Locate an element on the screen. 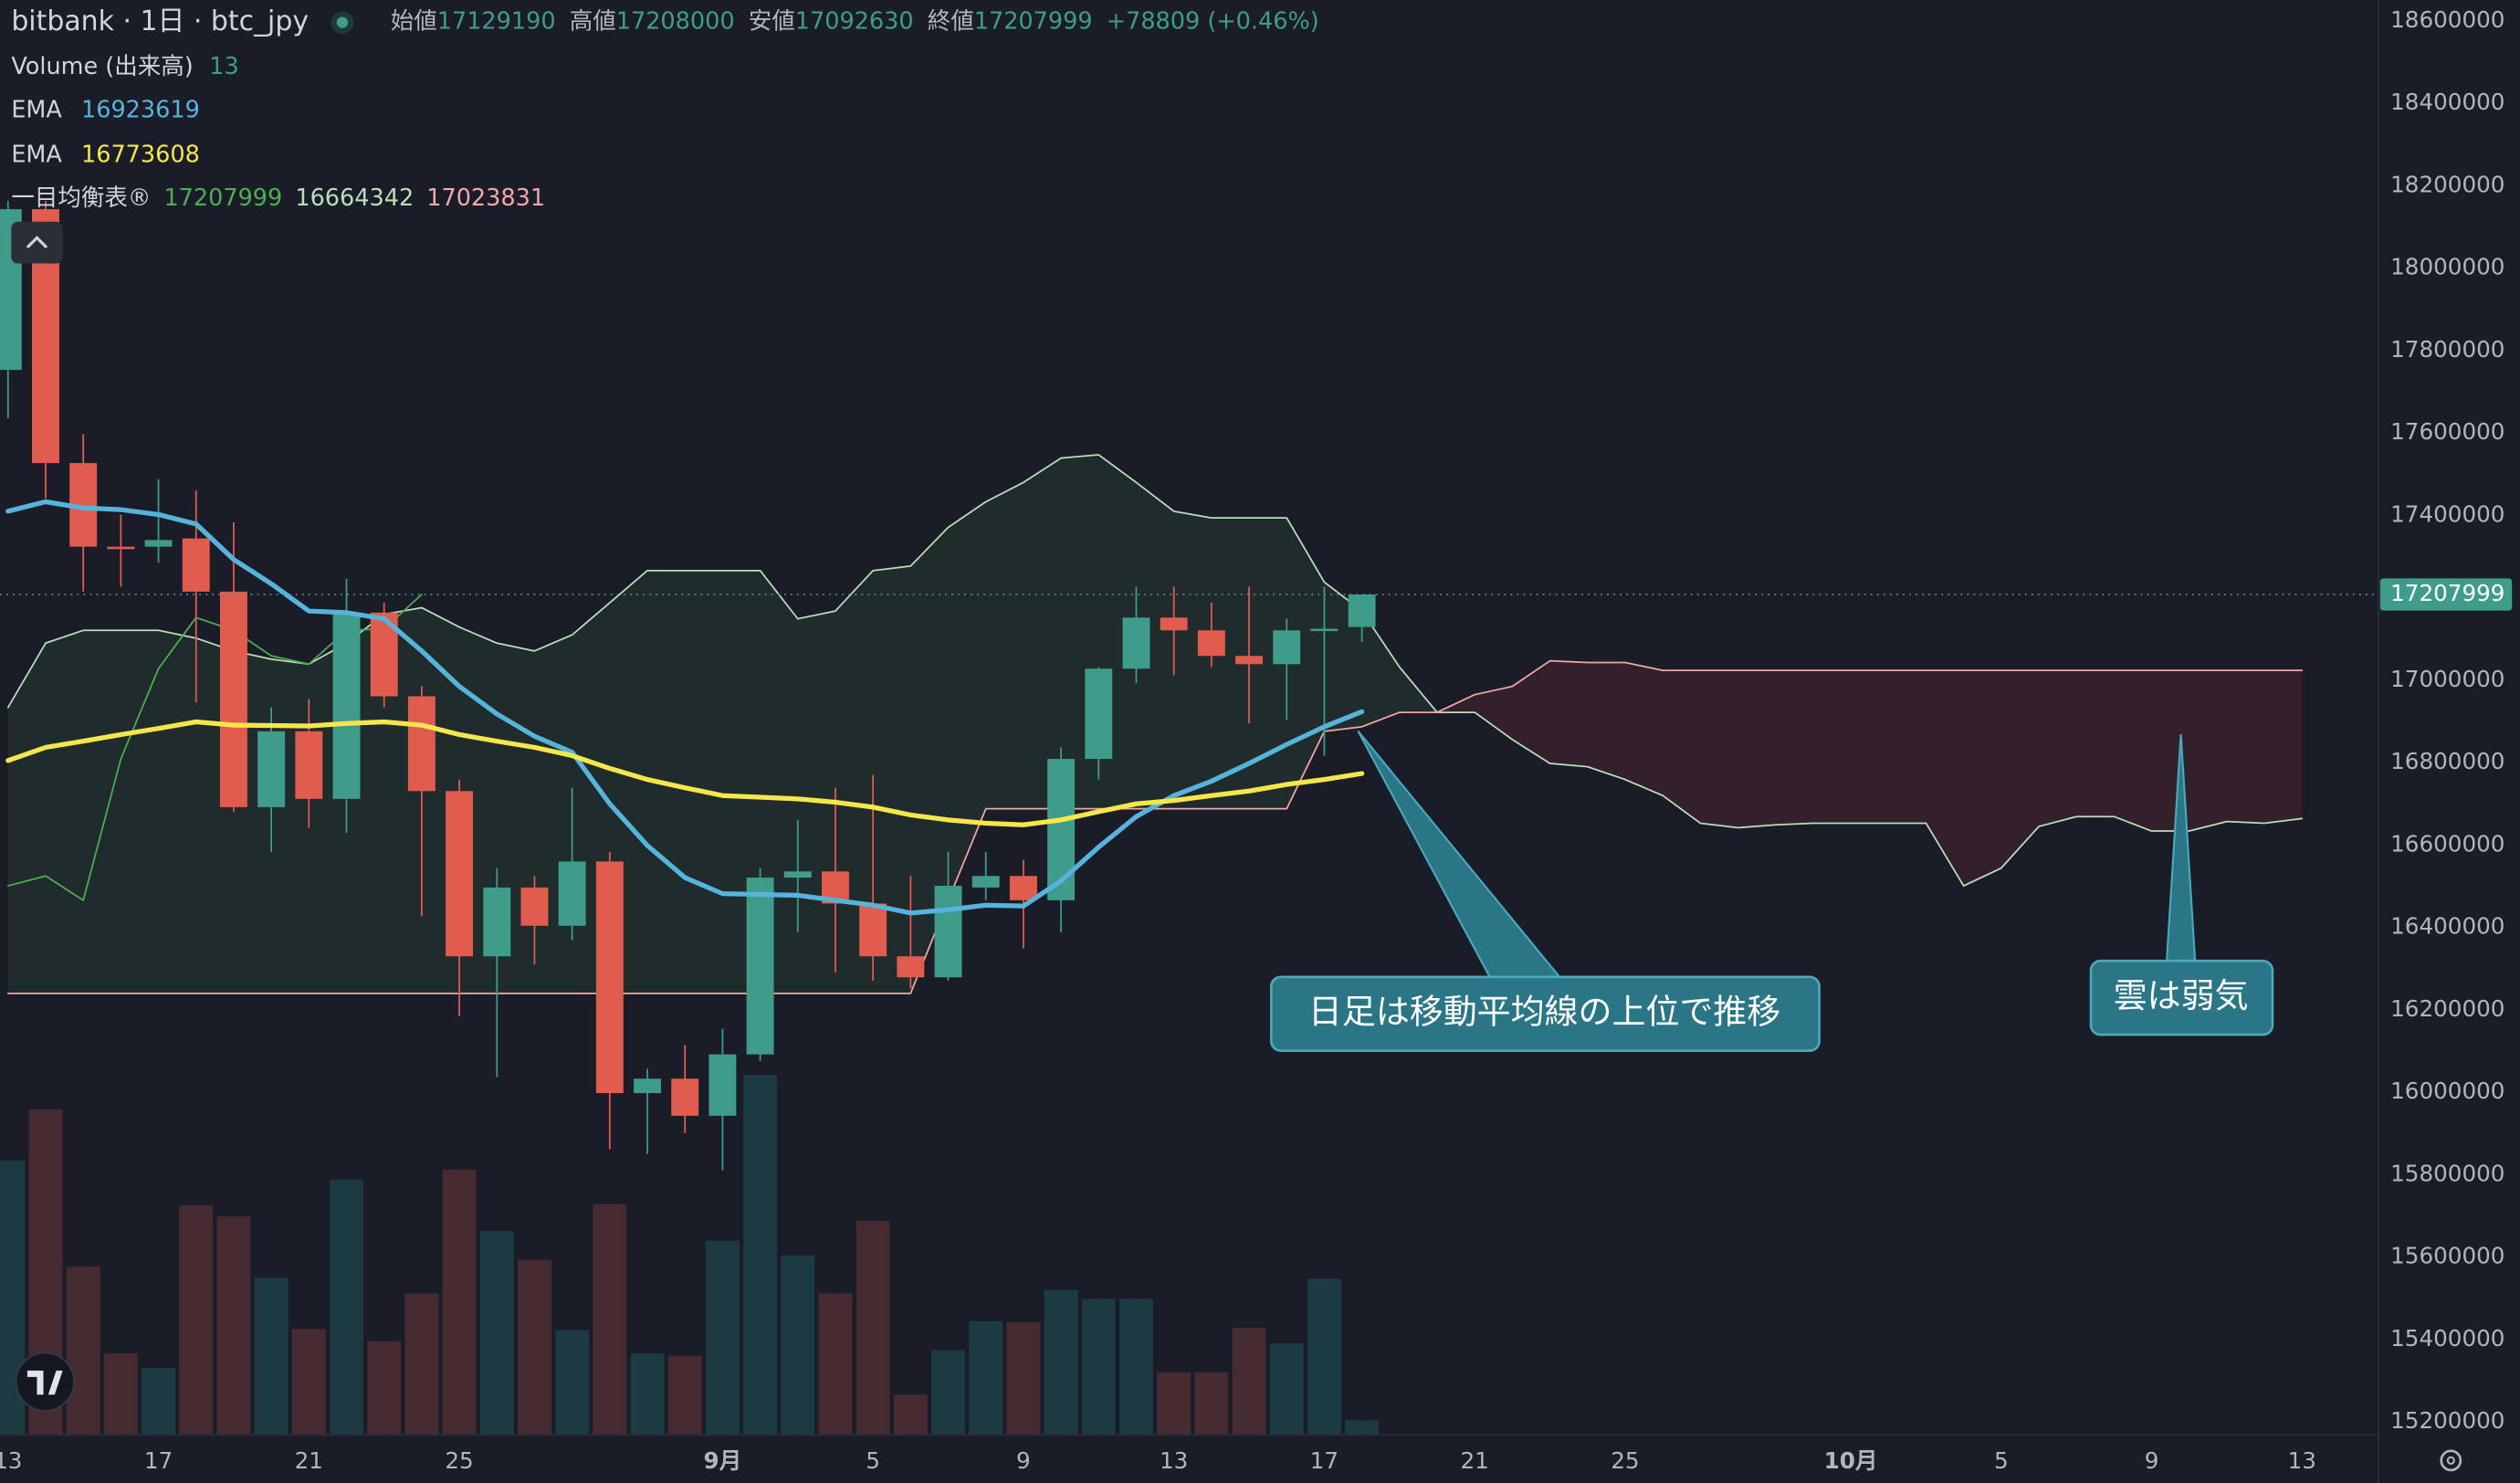 Image resolution: width=2520 pixels, height=1483 pixels. x-tick-label: 25 is located at coordinates (1625, 1461).